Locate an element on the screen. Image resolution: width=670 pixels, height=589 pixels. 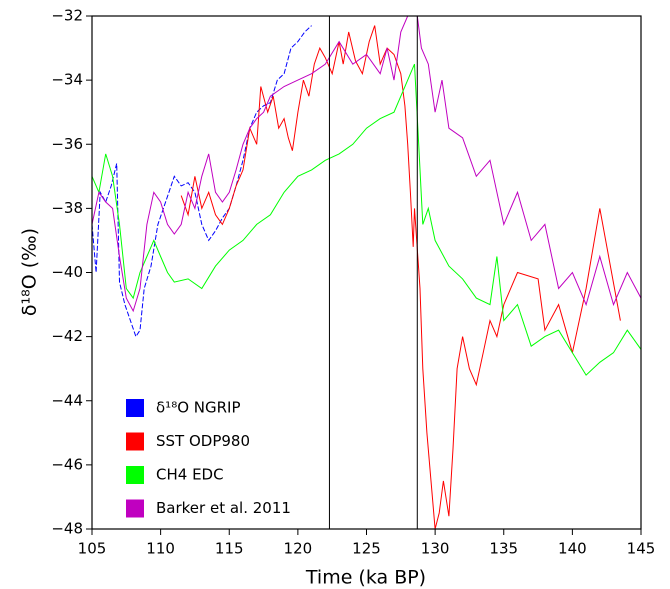
legend-label: CH4 EDC is located at coordinates (190, 475).